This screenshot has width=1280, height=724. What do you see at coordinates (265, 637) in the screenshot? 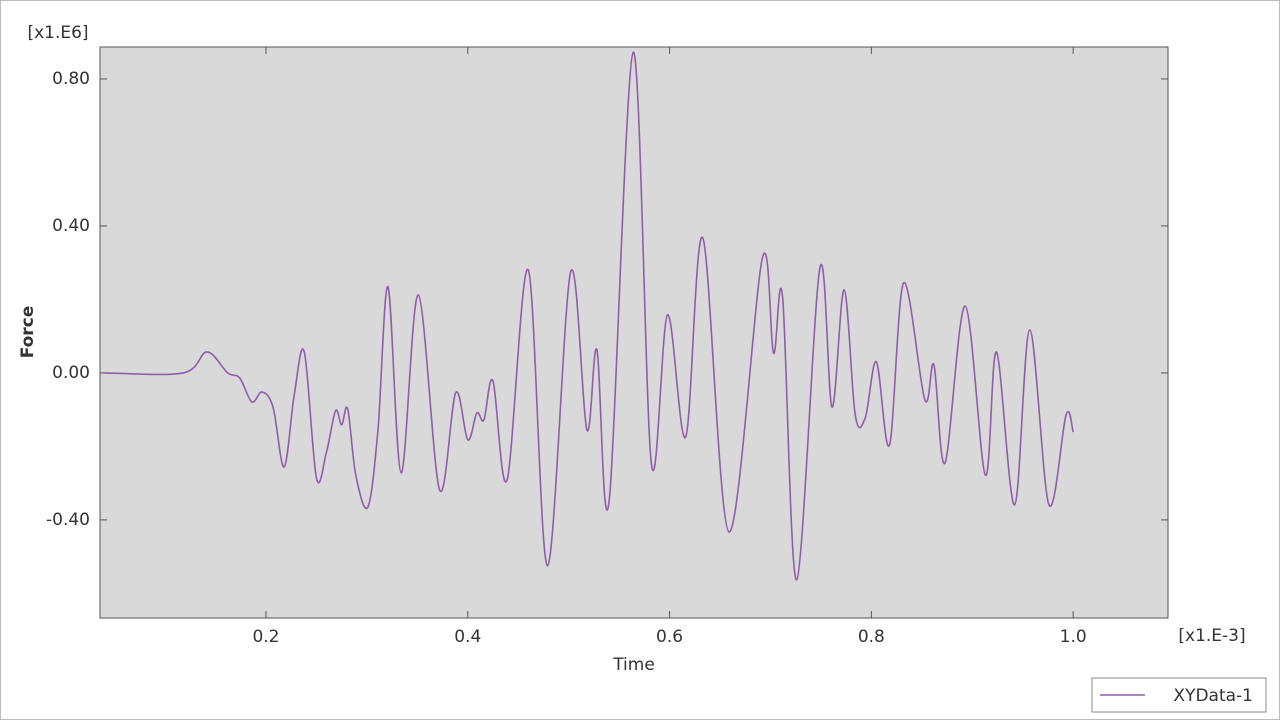
I see `x-tick-label: 0.2` at bounding box center [265, 637].